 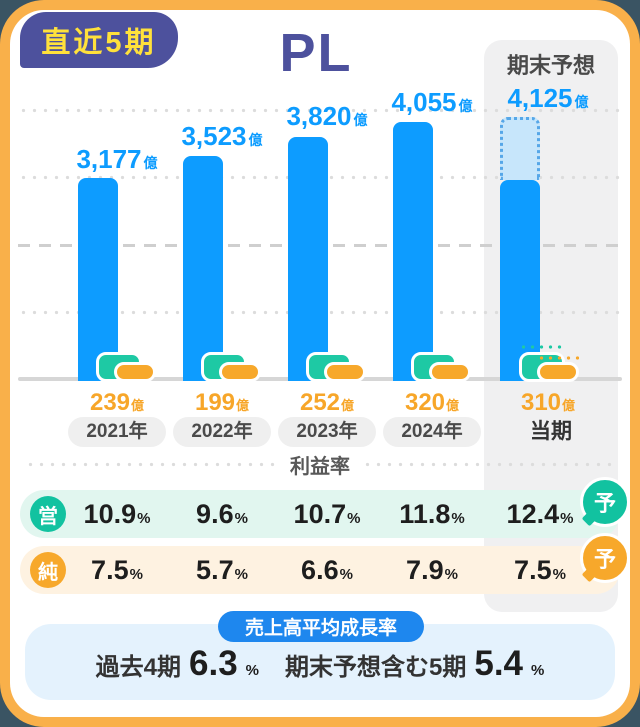 I want to click on year-pill-2024: 2024年, so click(x=432, y=432).